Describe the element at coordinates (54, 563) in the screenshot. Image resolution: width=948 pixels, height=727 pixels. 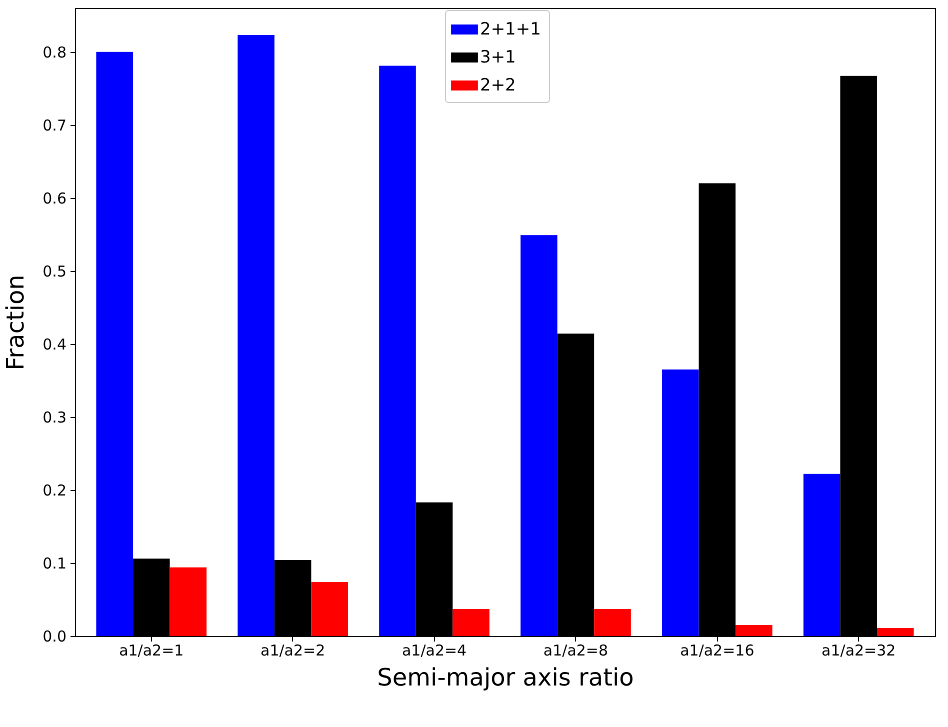
I see `y-tick-label: 0.1` at that location.